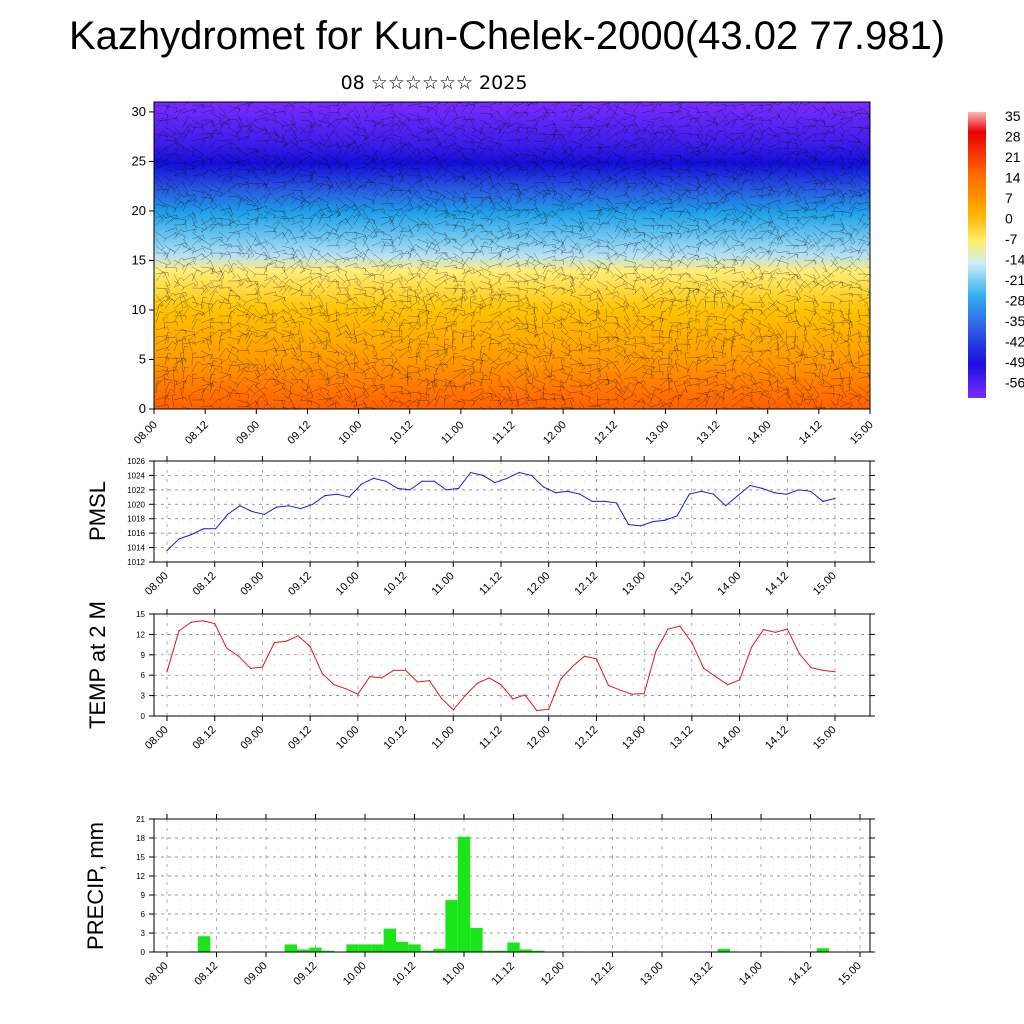 The width and height of the screenshot is (1024, 1024). What do you see at coordinates (146, 433) in the screenshot?
I see `heat-xtick-label: 08.00` at bounding box center [146, 433].